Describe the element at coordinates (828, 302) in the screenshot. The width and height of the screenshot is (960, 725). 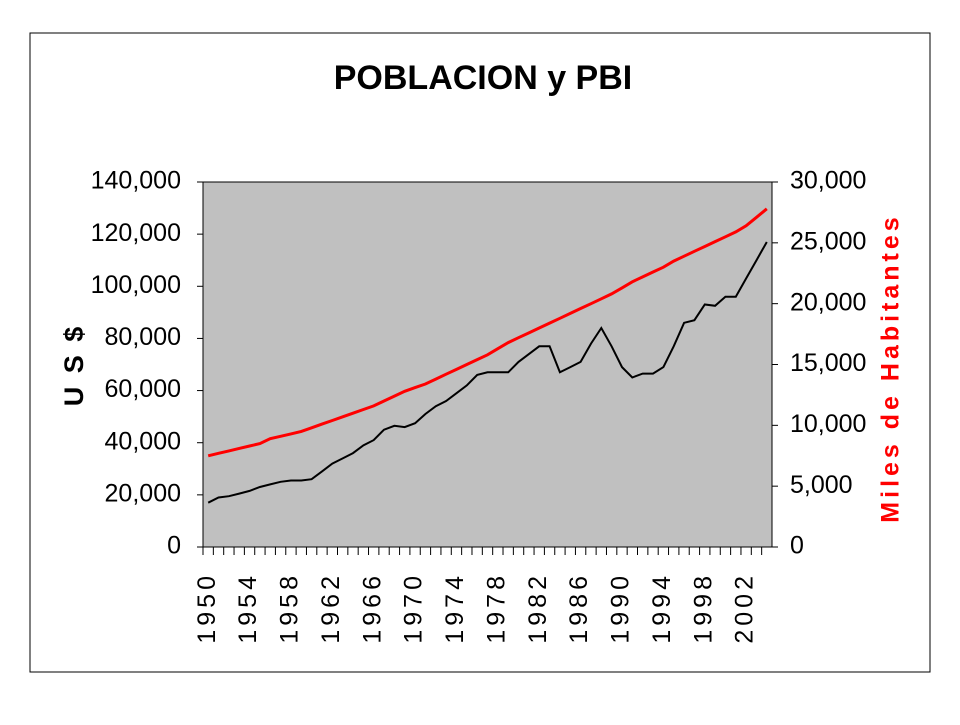
I see `y2-tick-label: 20,000` at that location.